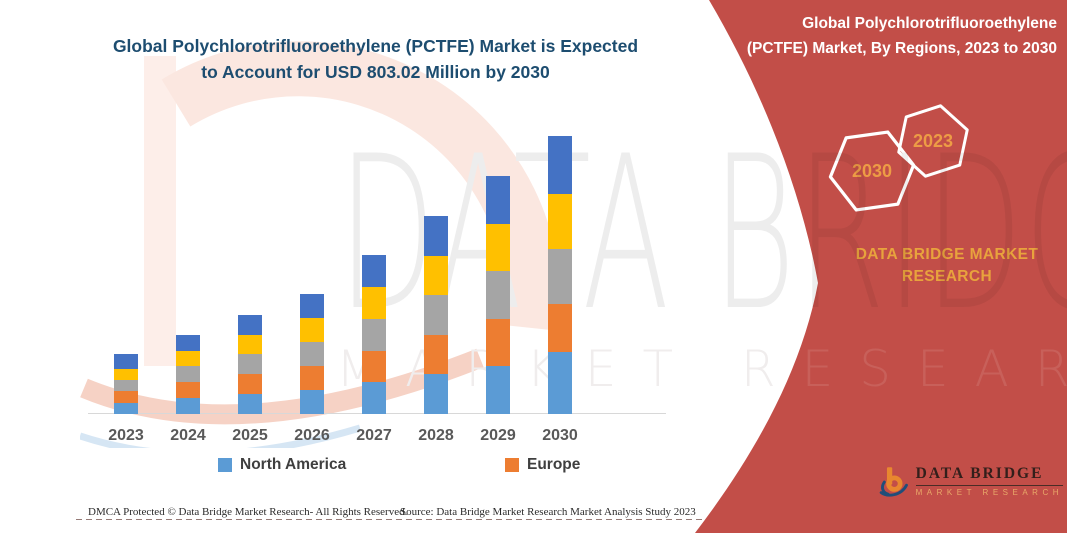  I want to click on bar-2027-segment-unlabeled-dark-blue, so click(374, 271).